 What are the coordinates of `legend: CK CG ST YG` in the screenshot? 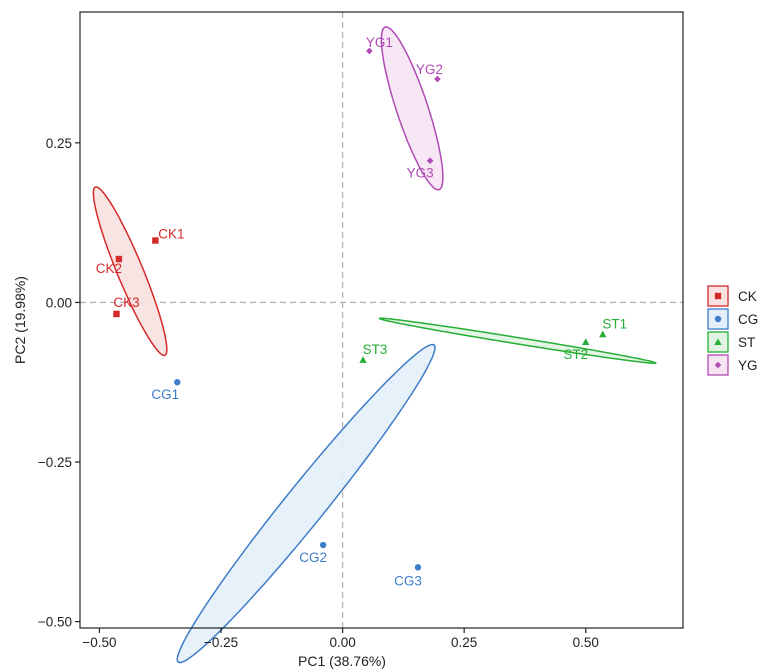 It's located at (732, 330).